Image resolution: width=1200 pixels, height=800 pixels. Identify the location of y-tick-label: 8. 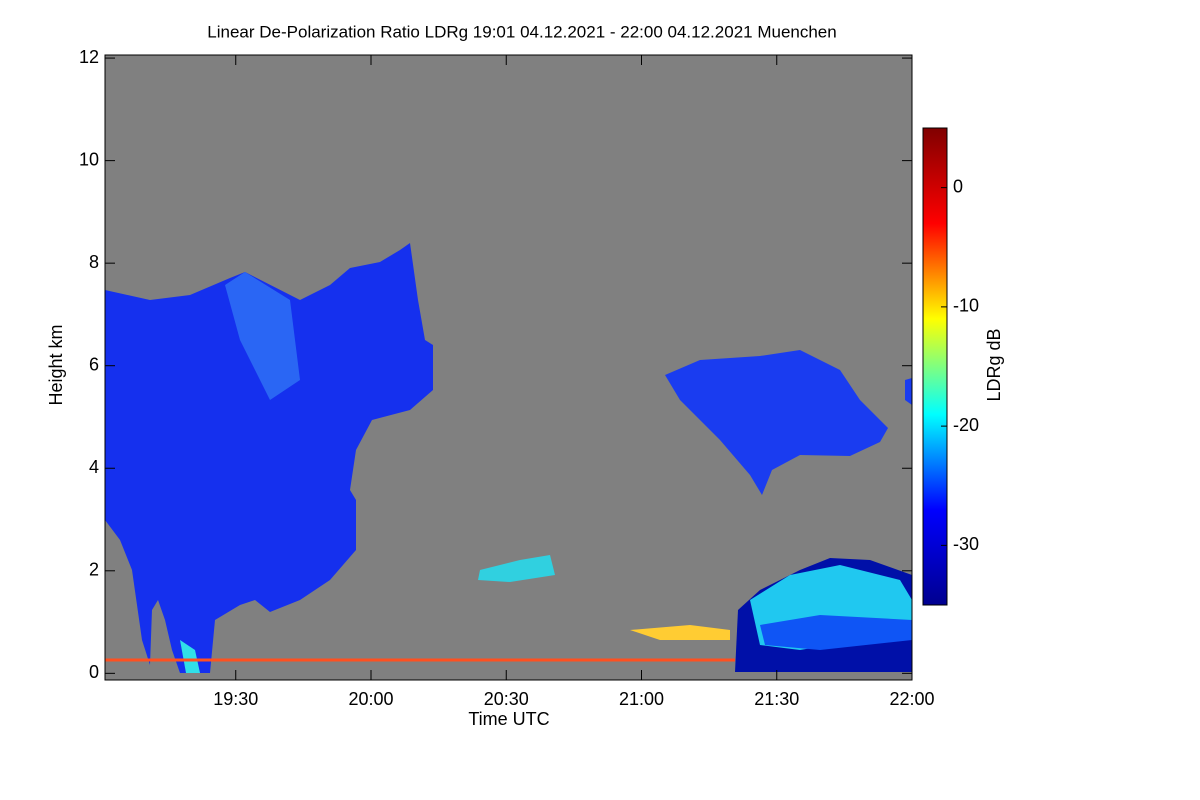
(94, 262).